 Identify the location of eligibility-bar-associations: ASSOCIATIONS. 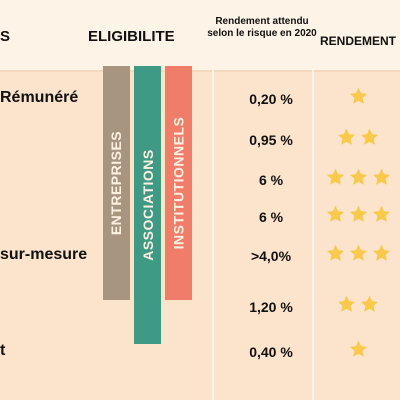
(147, 205).